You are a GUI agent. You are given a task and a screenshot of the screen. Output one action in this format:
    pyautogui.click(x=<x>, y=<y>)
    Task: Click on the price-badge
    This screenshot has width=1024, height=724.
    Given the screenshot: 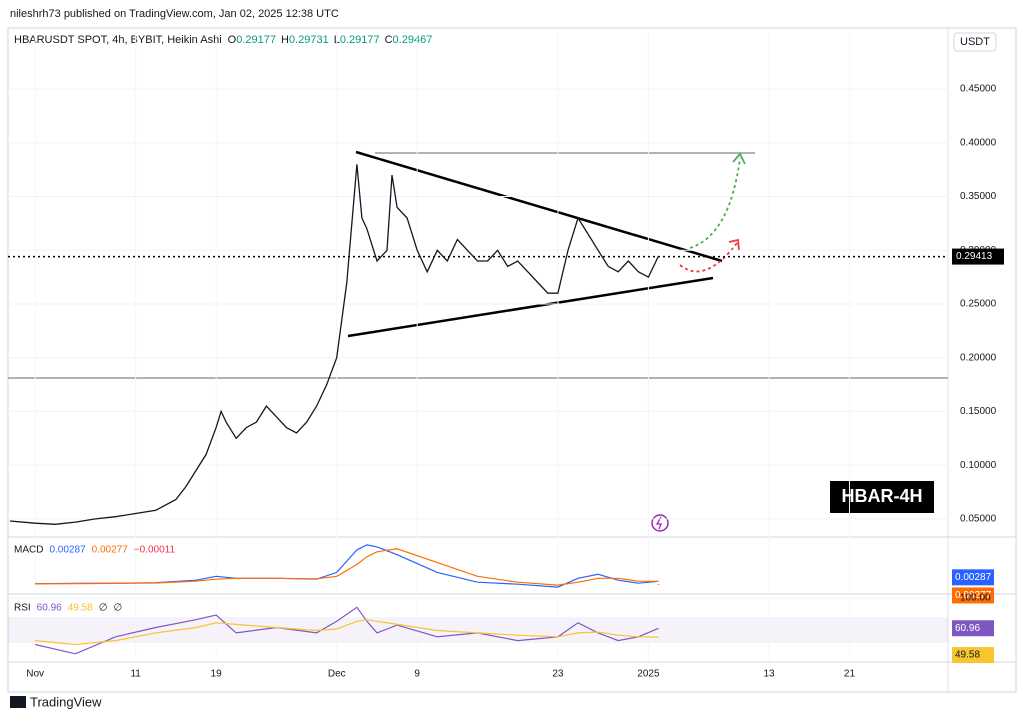 What is the action you would take?
    pyautogui.click(x=978, y=256)
    